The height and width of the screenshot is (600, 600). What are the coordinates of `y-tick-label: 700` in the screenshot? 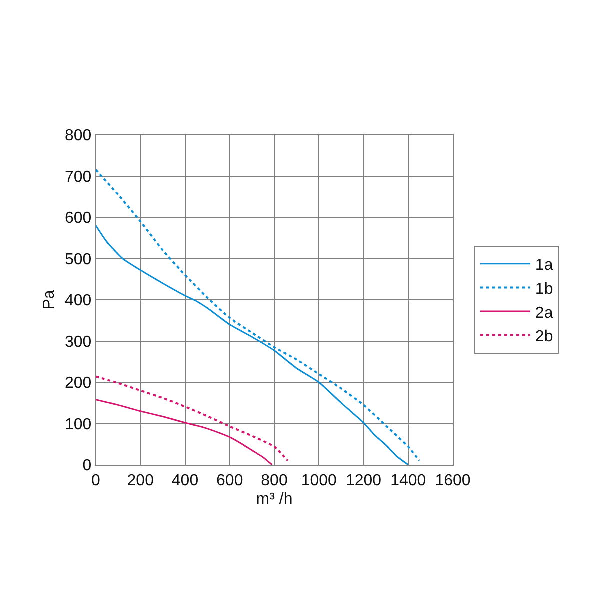 It's located at (78, 177).